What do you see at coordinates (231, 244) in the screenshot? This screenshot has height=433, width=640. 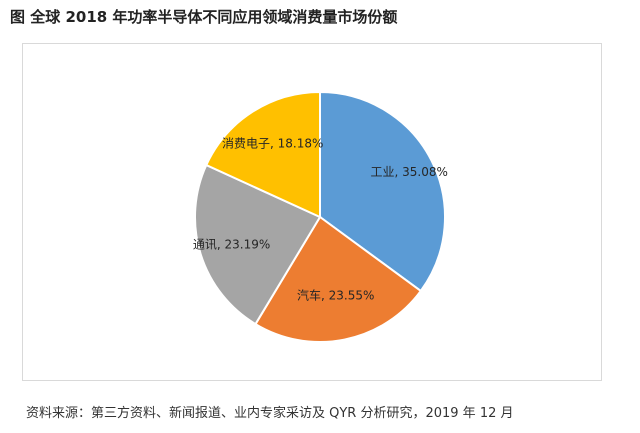 I see `pie-data-label-3: 通讯, 23.19%` at bounding box center [231, 244].